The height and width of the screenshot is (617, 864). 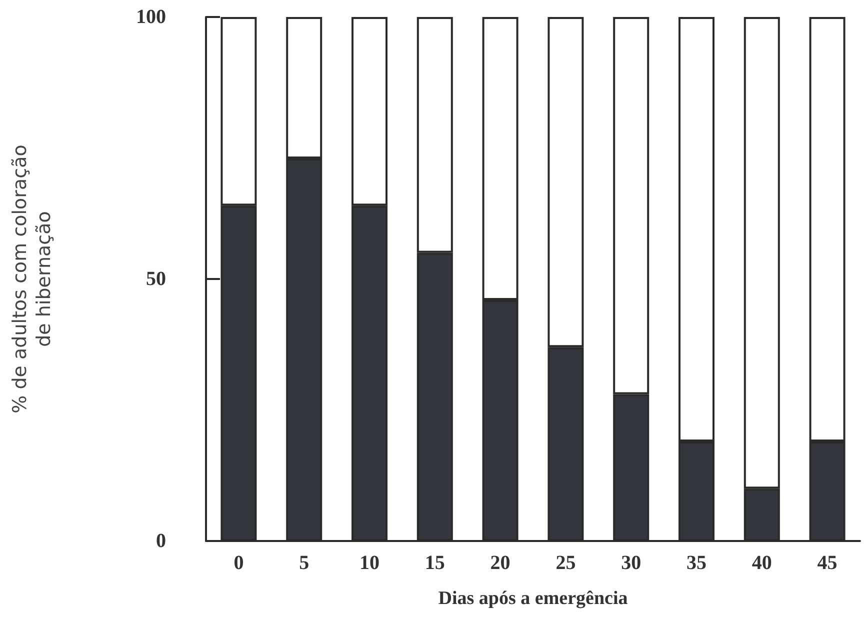 I want to click on x-tick-label: 15, so click(x=434, y=563).